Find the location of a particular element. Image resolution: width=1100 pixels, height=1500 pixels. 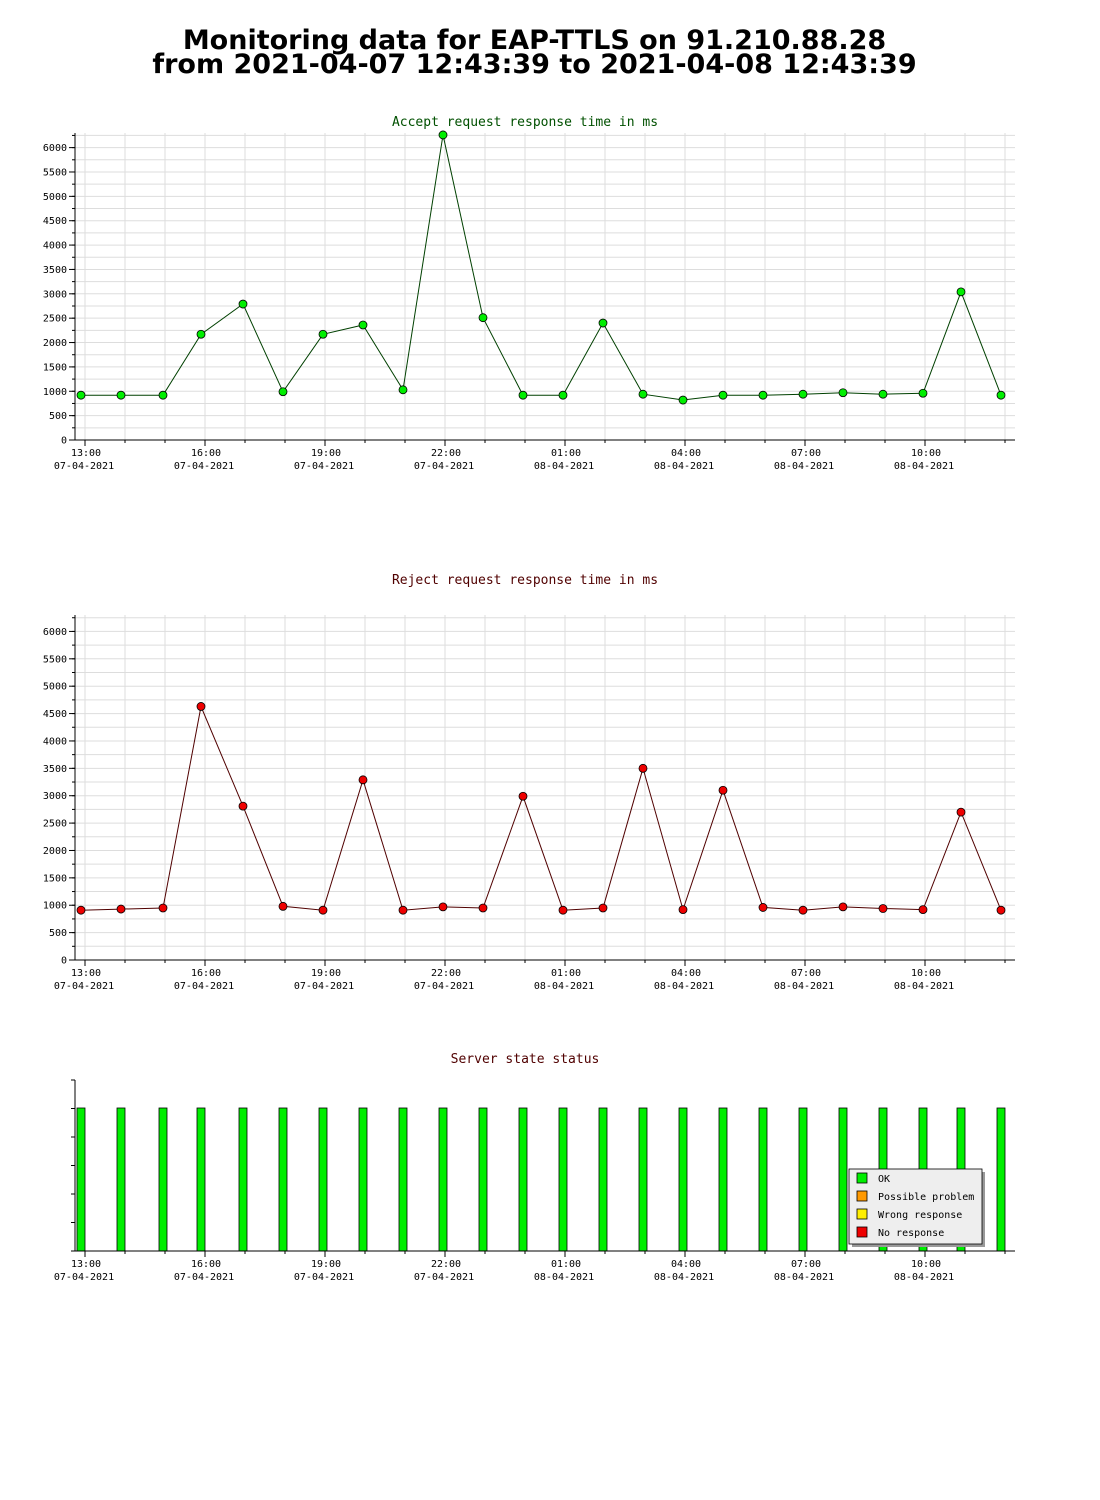

legend-box is located at coordinates (915, 1206).